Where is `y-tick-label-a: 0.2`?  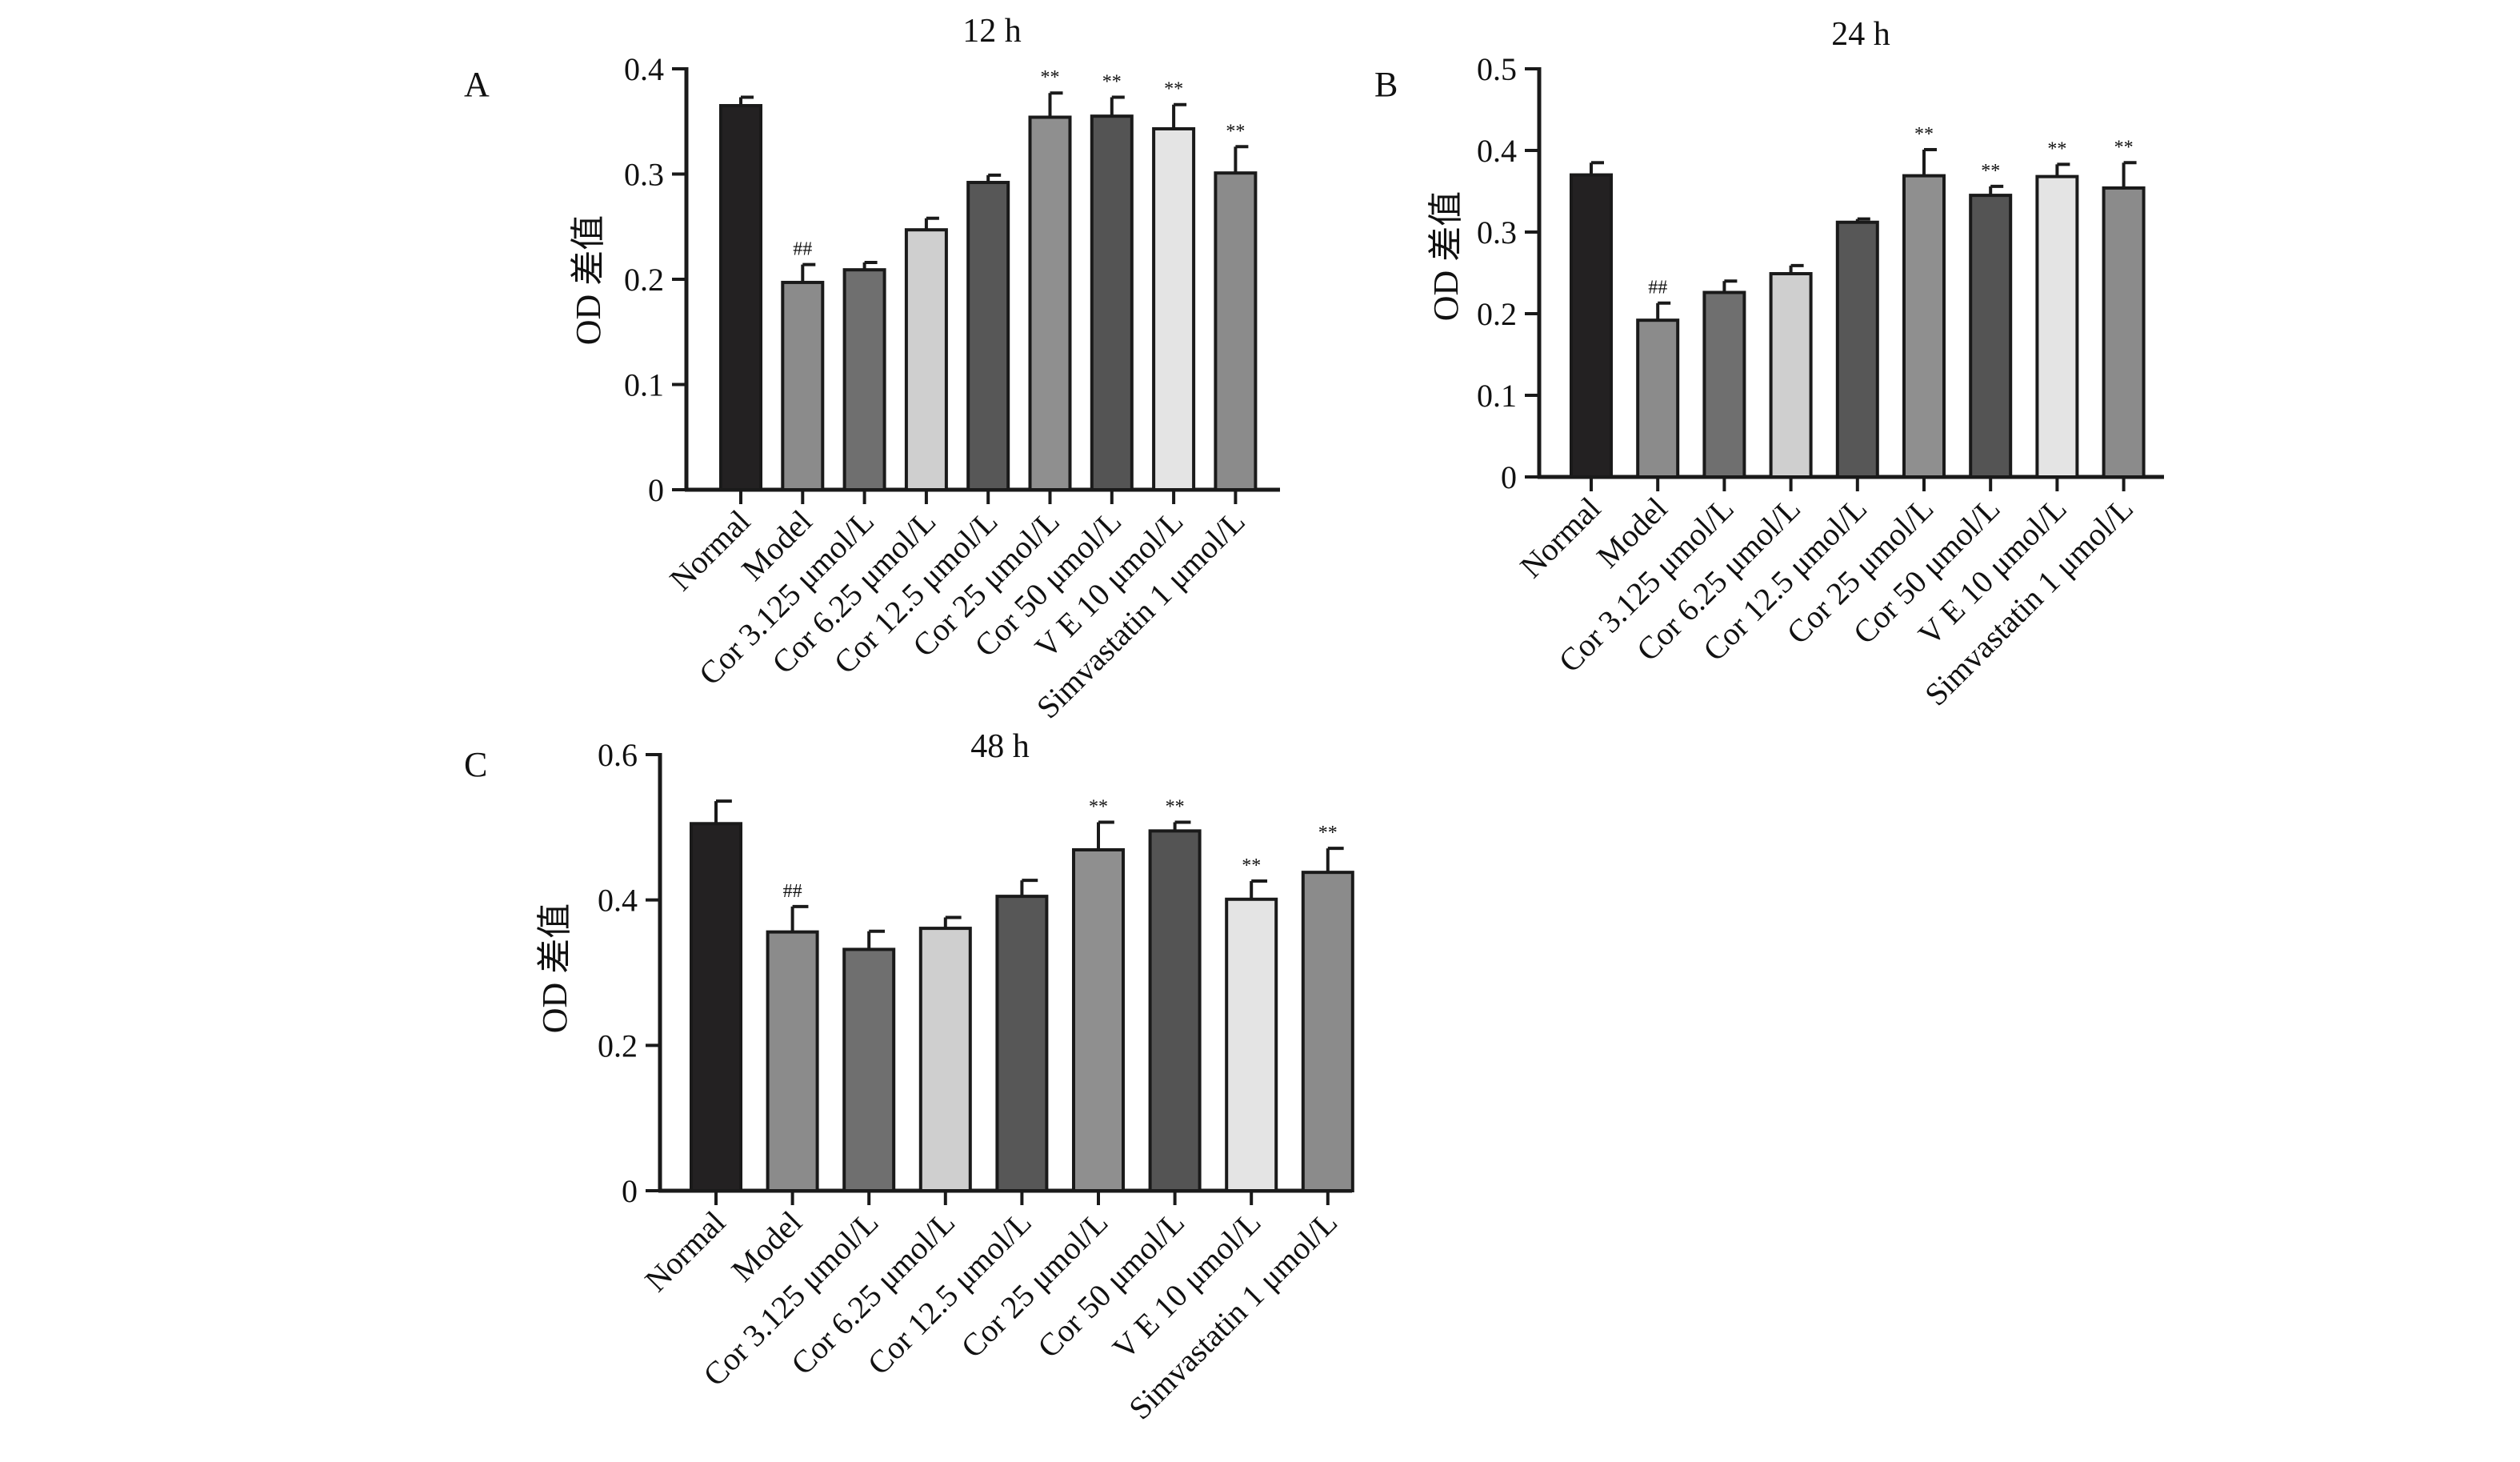
y-tick-label-a: 0.2 is located at coordinates (644, 280).